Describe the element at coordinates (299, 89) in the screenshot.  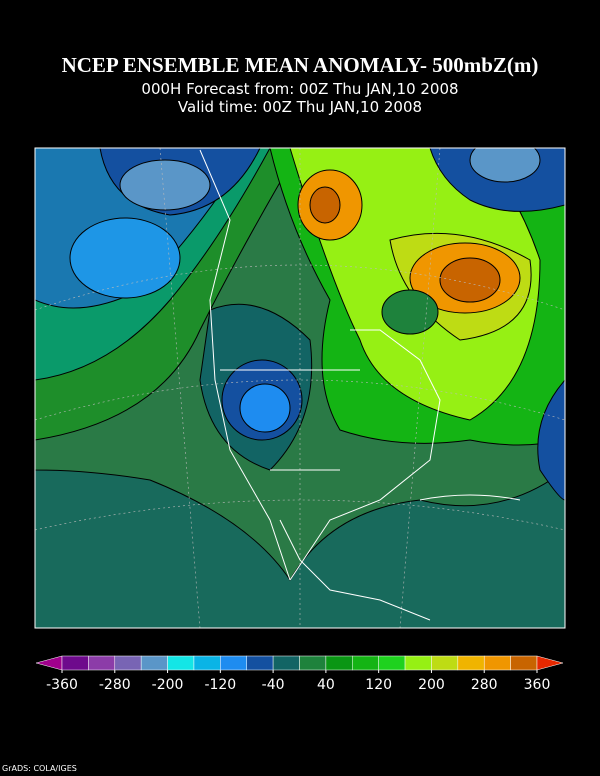
I see `subtitle: 000H Forecast from: 00Z Thu JAN,10 2008` at that location.